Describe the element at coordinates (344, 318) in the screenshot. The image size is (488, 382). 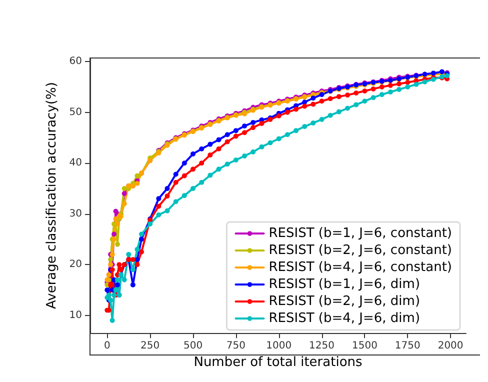
I see `legend-label: RESIST (b=4, J=6, dim)` at that location.